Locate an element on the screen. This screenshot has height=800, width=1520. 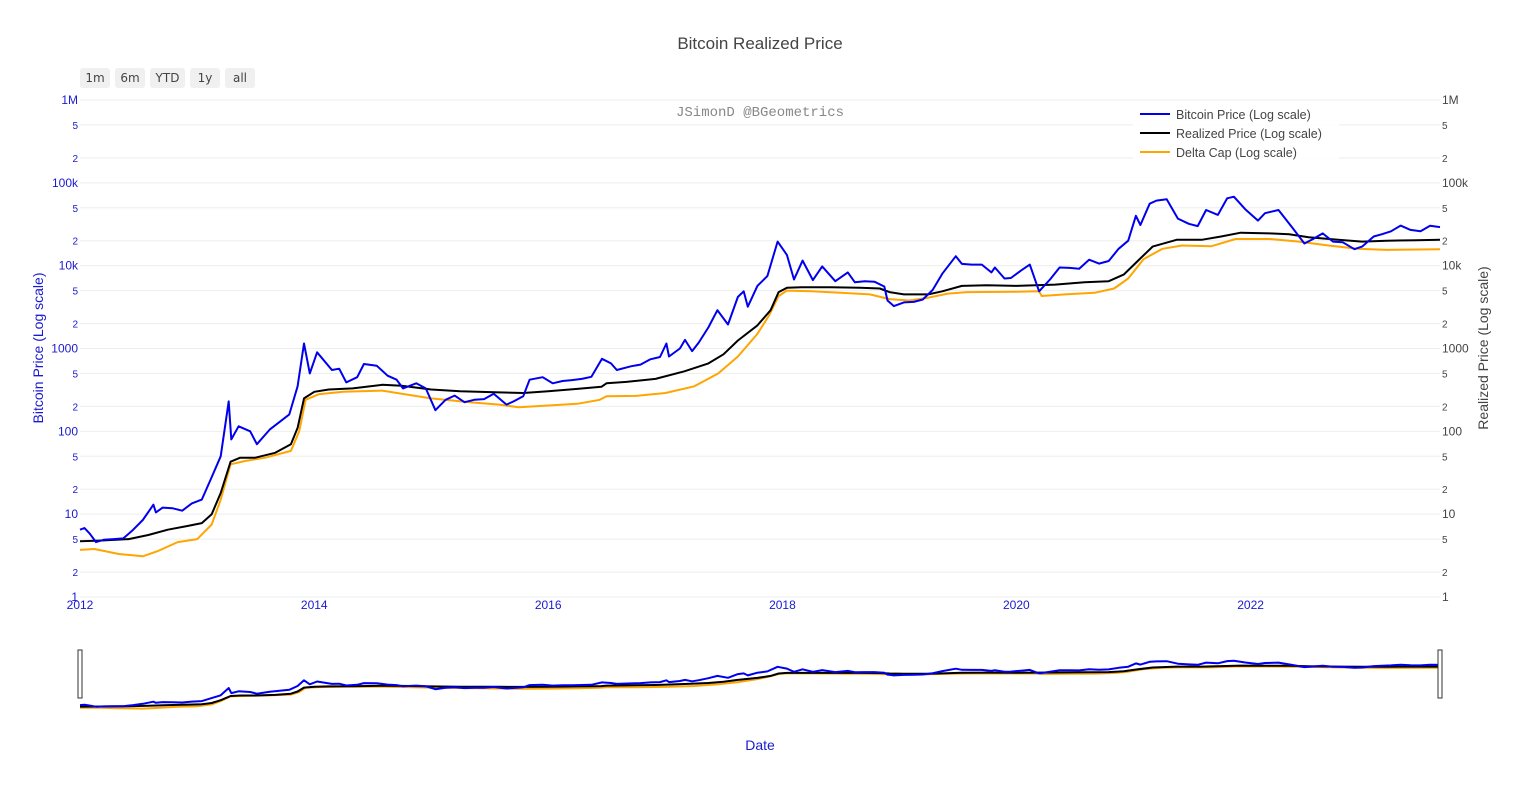
watermark-text: JSimonD @BGeometrics is located at coordinates (760, 113).